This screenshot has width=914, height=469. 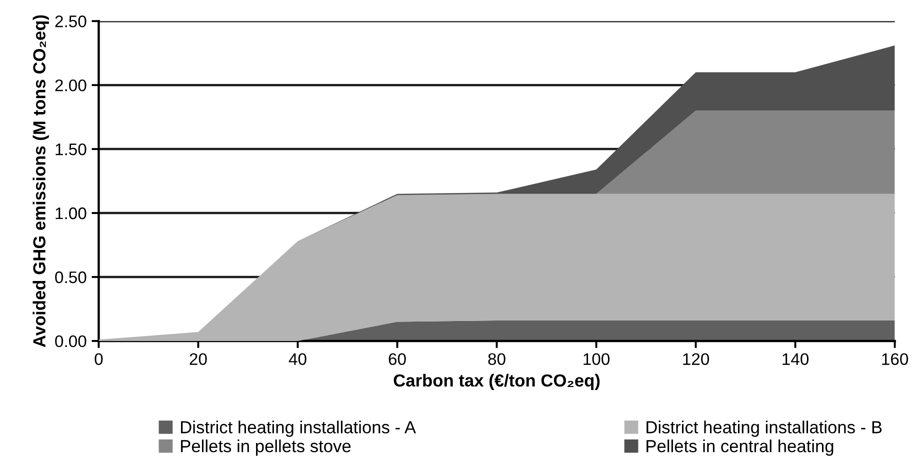 What do you see at coordinates (70, 85) in the screenshot?
I see `y-tick-label: 2.00` at bounding box center [70, 85].